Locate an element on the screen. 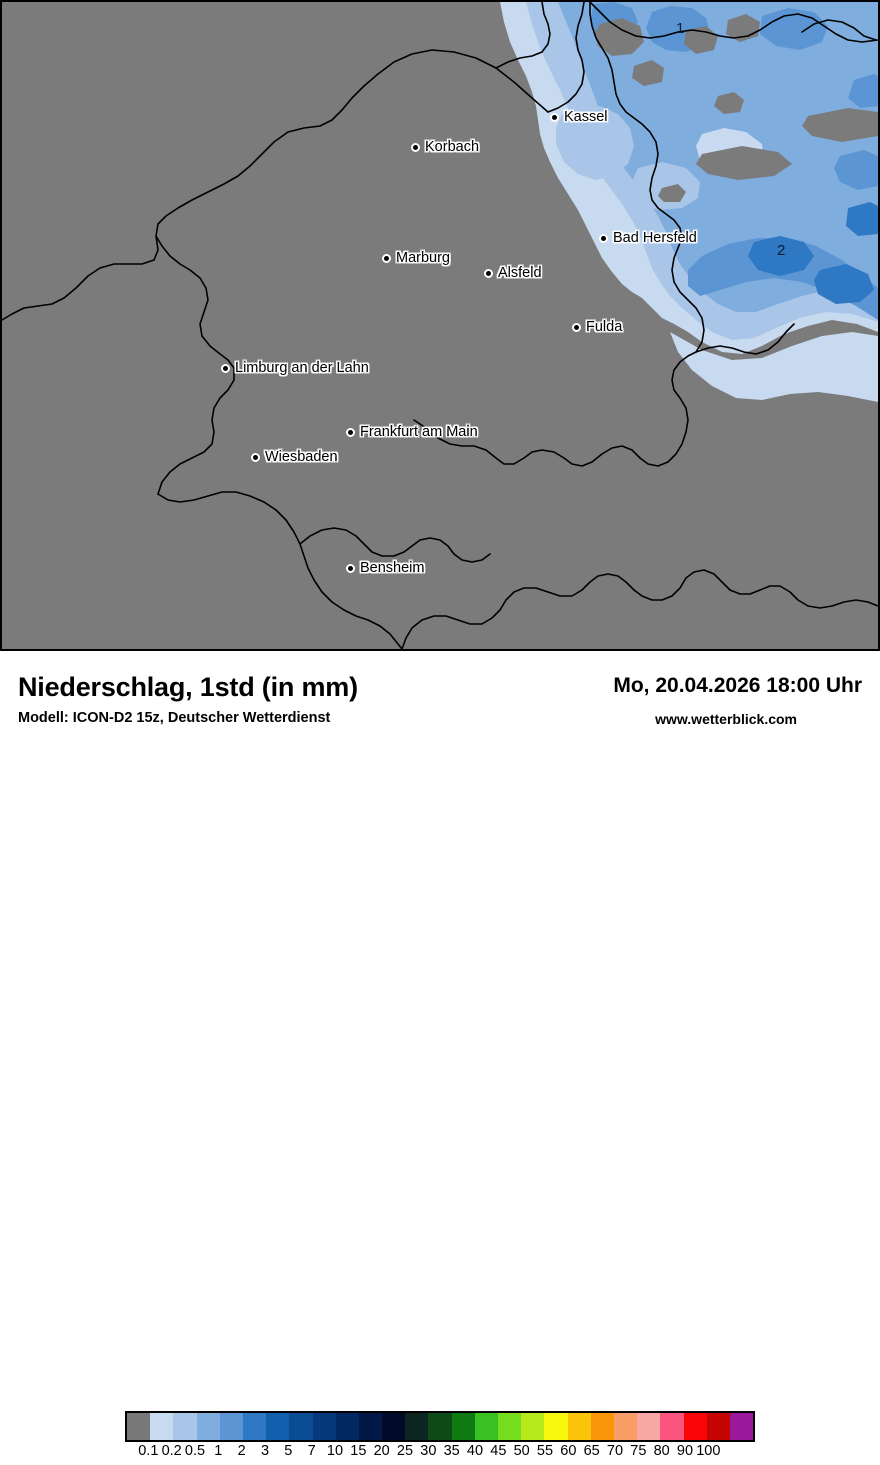  precip-core-2mm-c is located at coordinates (862, 219).